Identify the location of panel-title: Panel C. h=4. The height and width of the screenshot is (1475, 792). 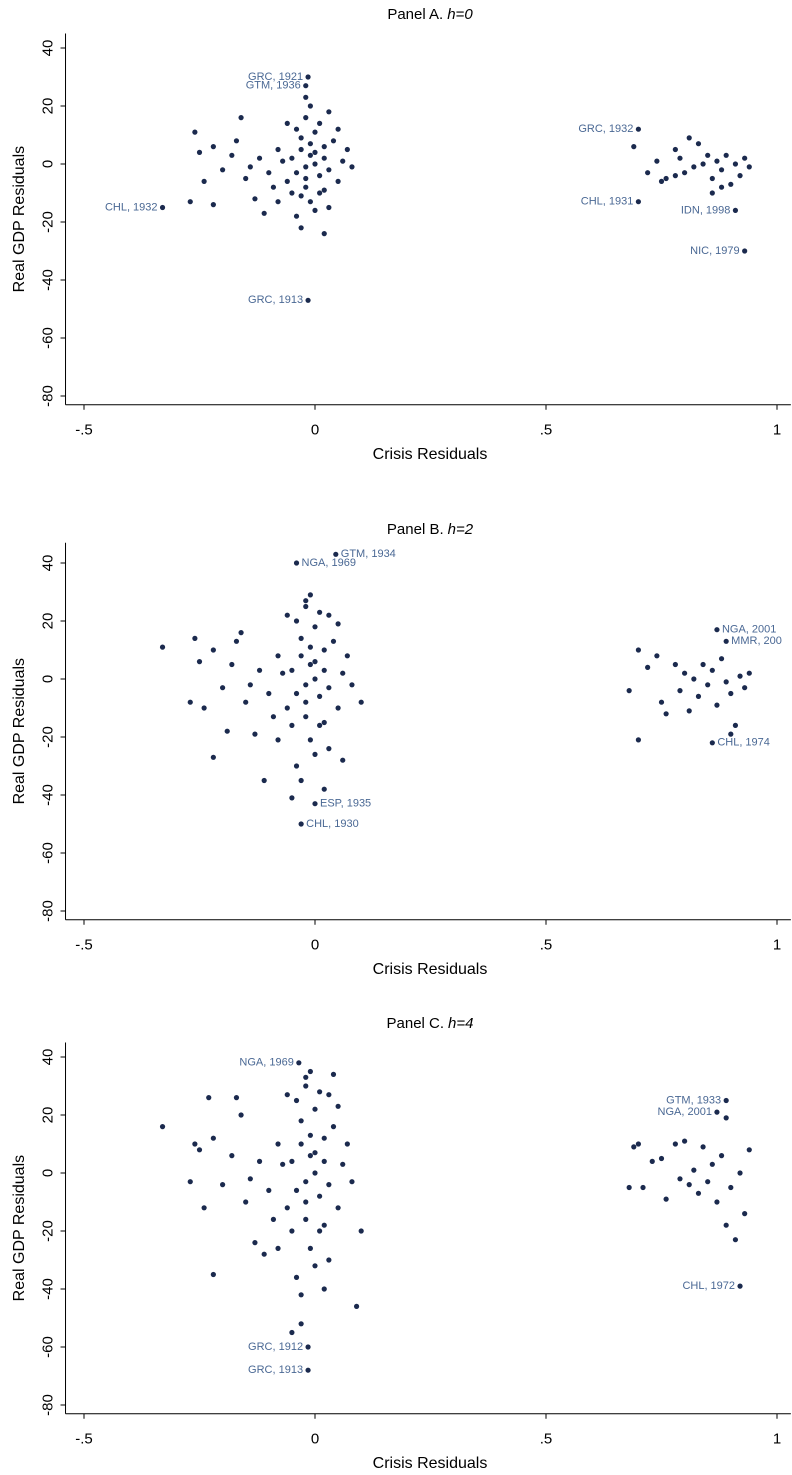
(430, 1023).